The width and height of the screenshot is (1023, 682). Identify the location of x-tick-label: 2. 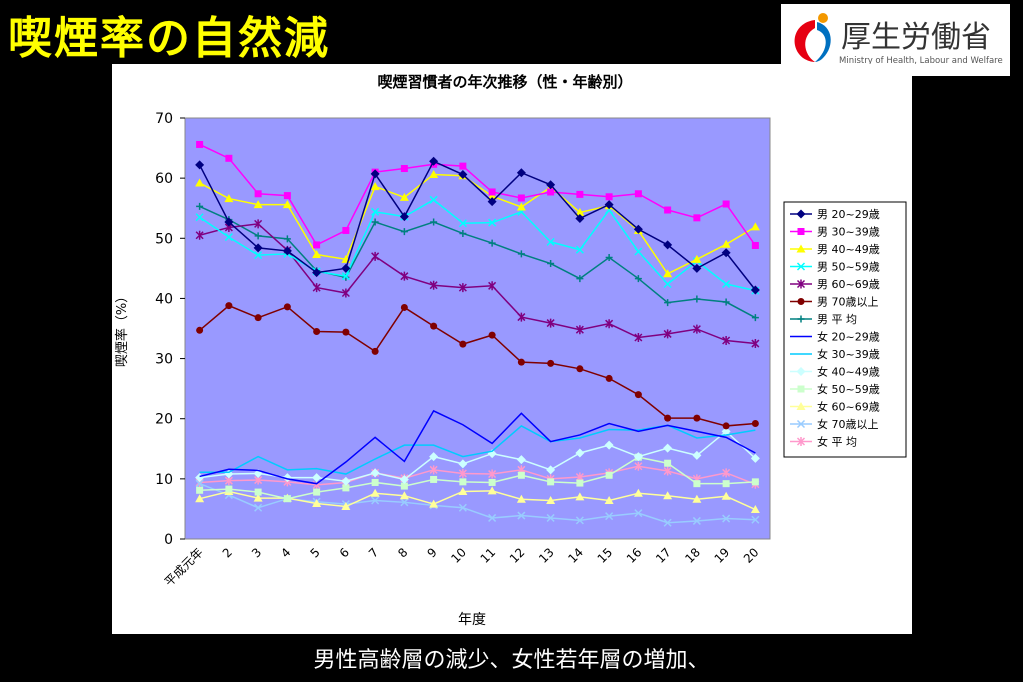
(227, 552).